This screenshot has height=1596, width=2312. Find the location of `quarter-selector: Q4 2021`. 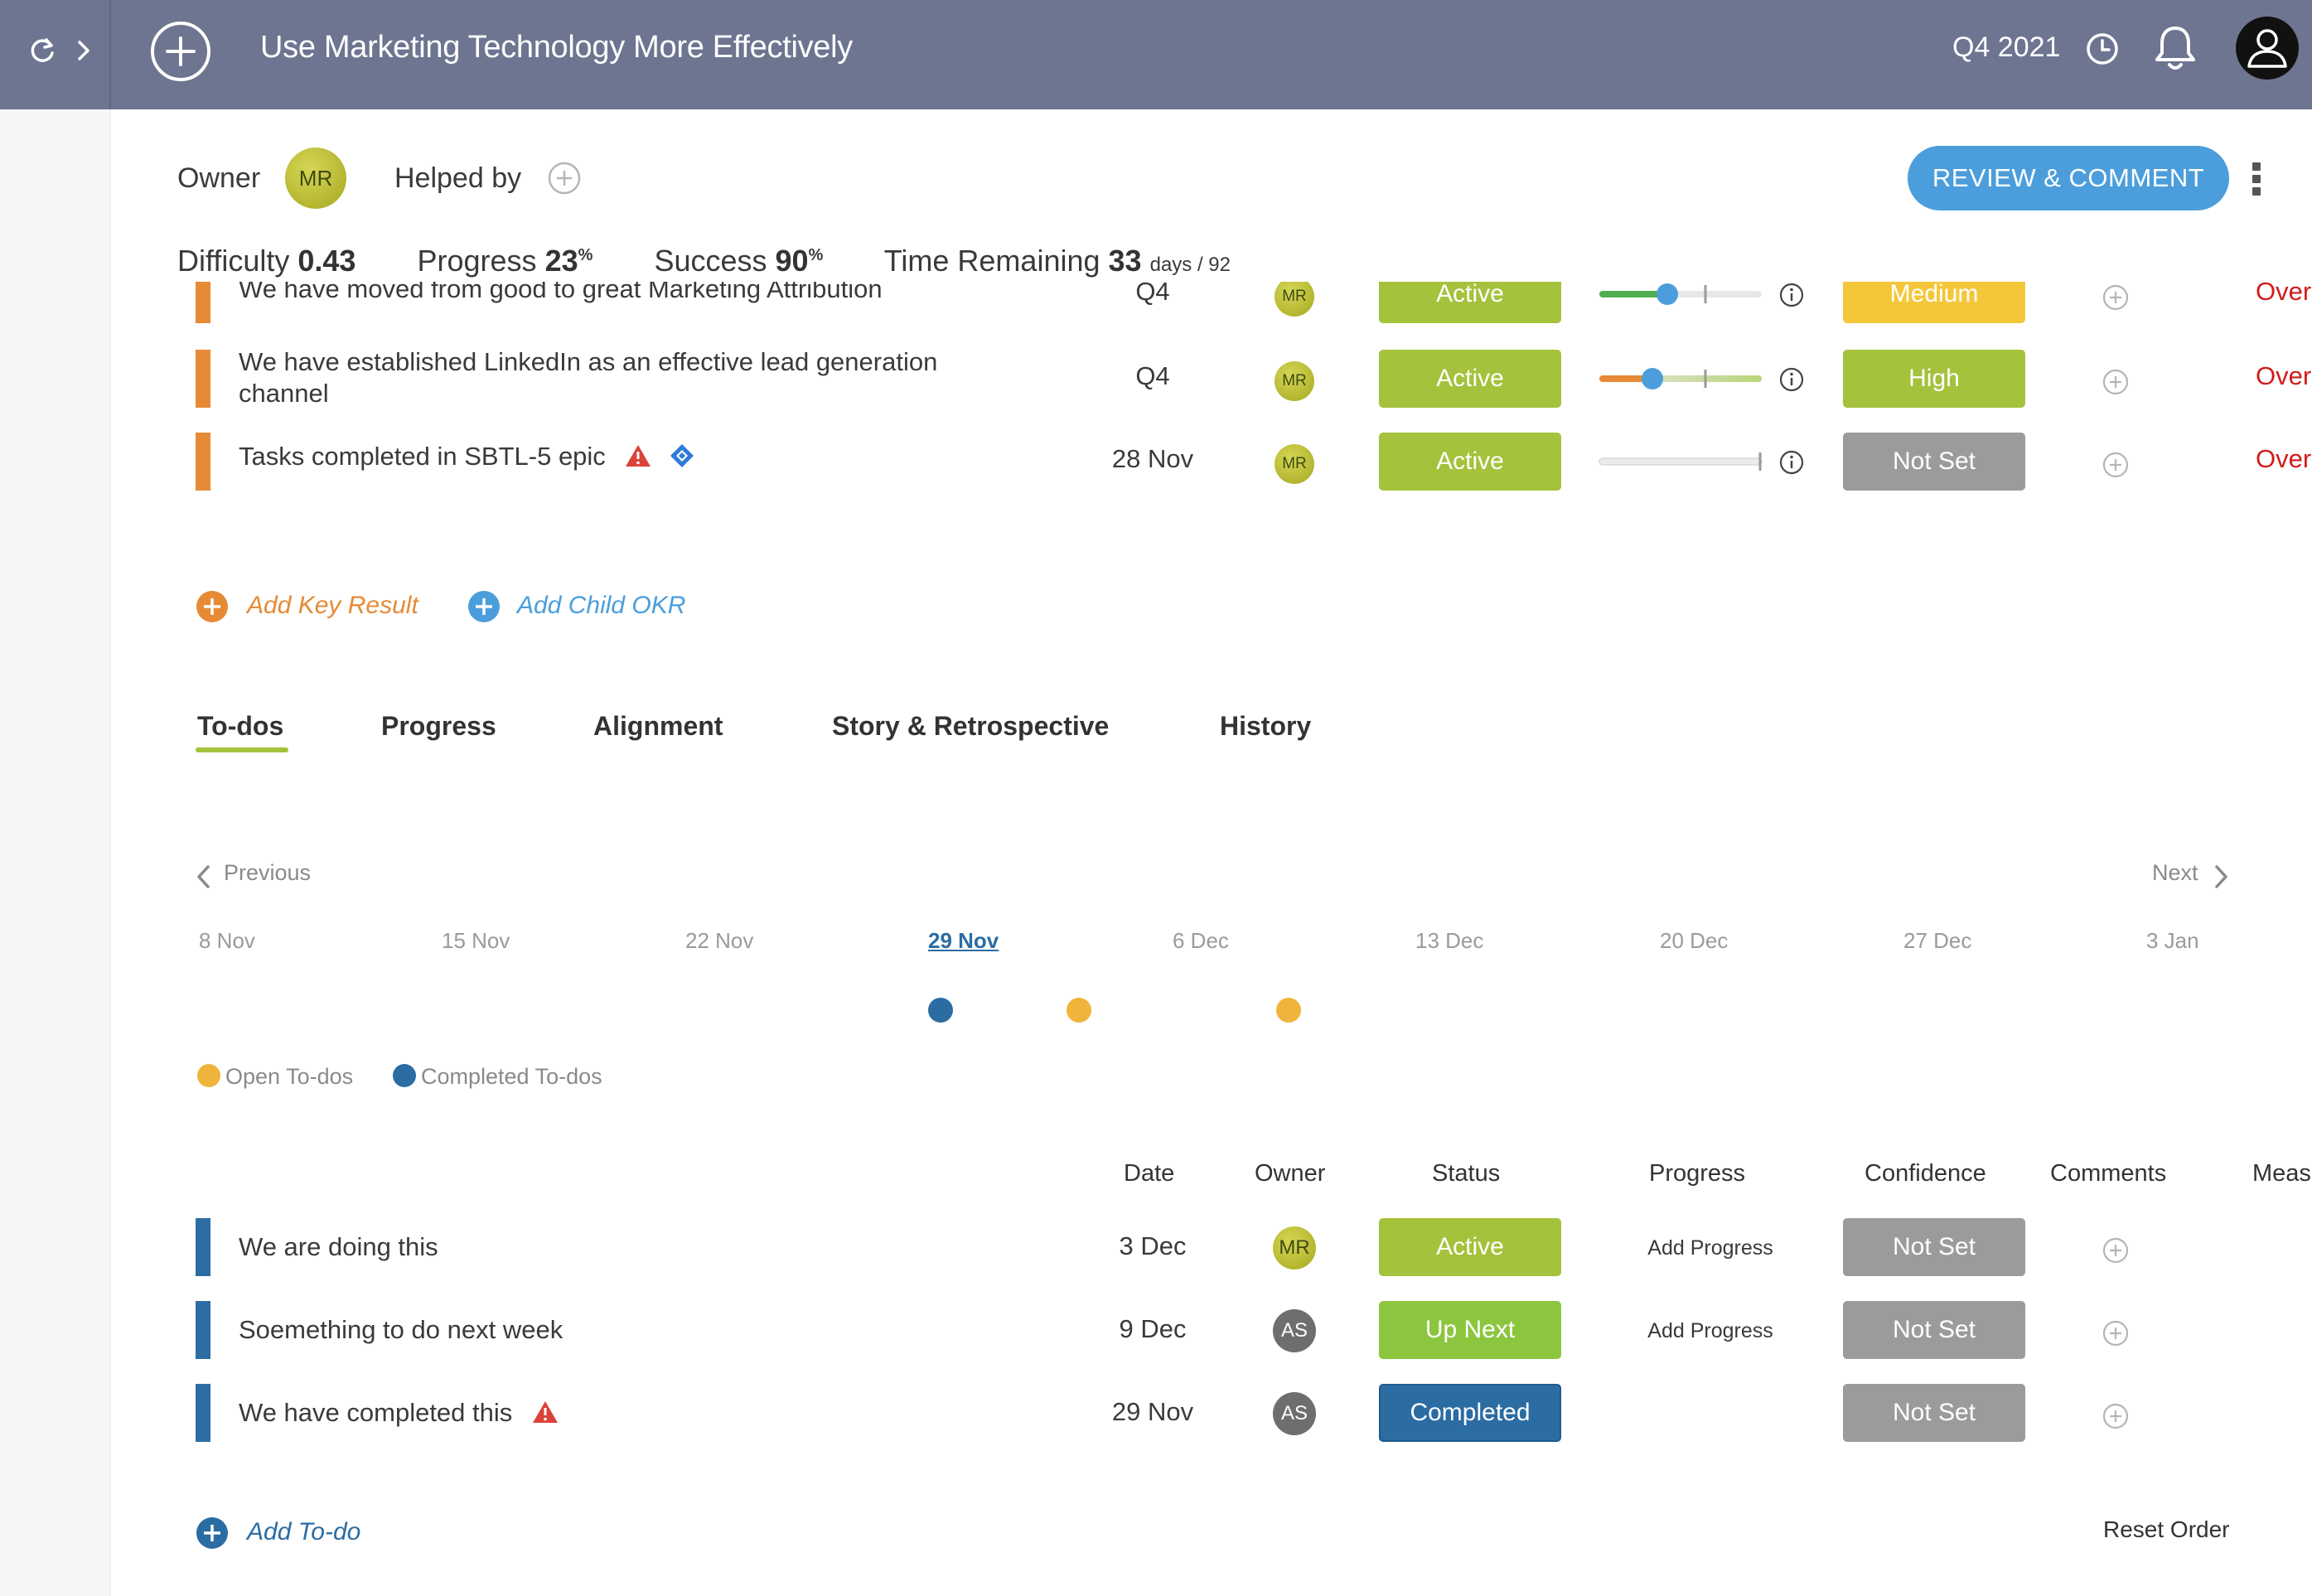

quarter-selector: Q4 2021 is located at coordinates (2006, 47).